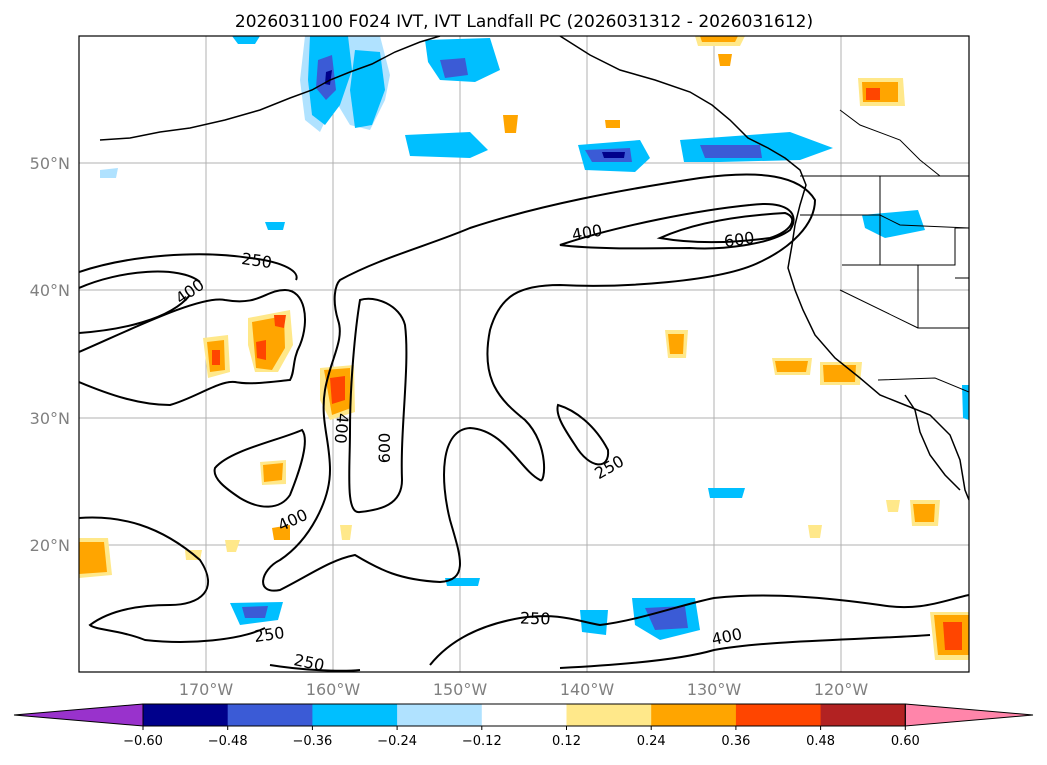 The image size is (1047, 765). I want to click on colorbar-tick-label: 0.12, so click(566, 741).